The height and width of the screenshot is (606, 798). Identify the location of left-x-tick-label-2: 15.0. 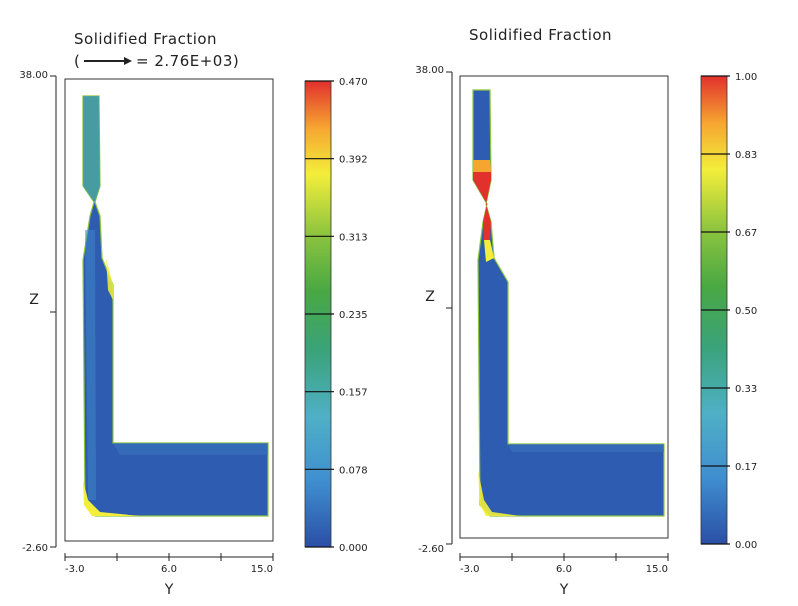
(262, 569).